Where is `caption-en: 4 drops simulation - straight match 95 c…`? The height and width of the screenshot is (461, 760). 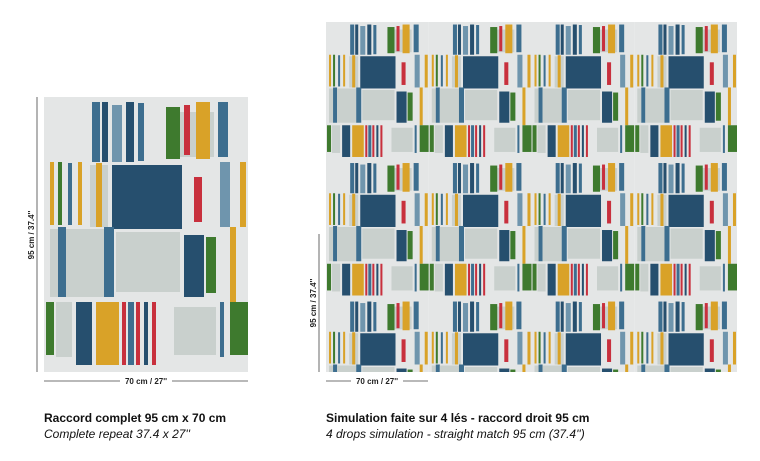 caption-en: 4 drops simulation - straight match 95 c… is located at coordinates (455, 434).